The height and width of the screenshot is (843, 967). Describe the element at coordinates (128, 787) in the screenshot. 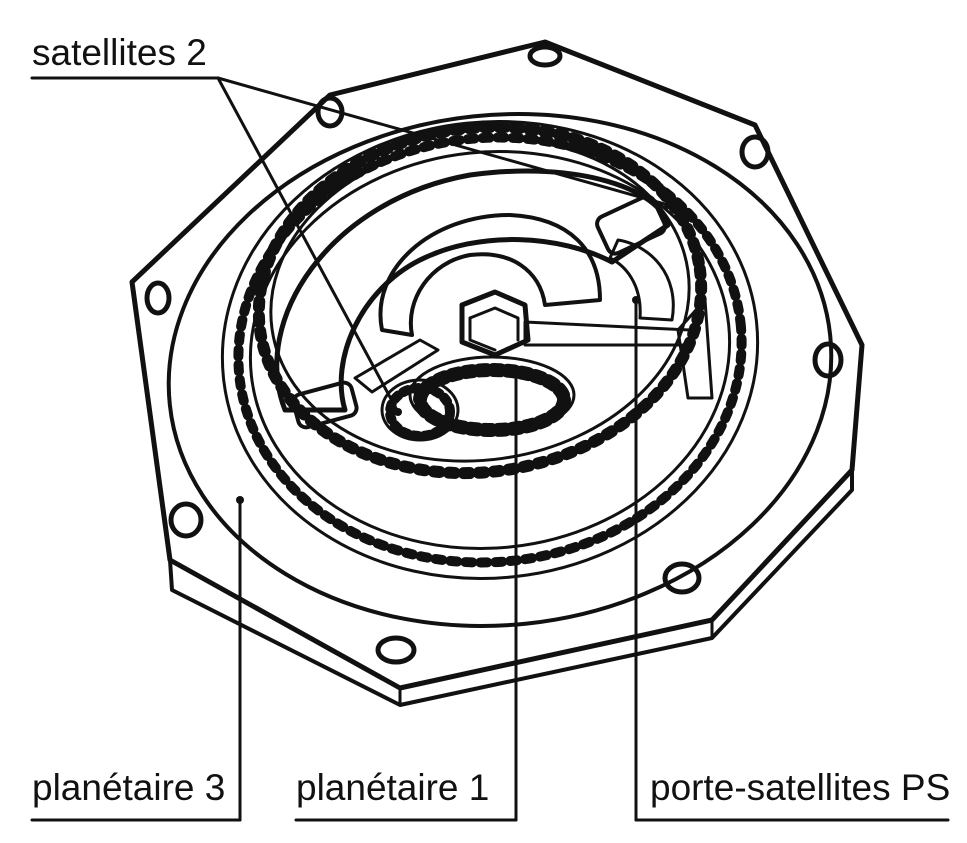

I see `label-planetaire-3: planétaire 3` at that location.